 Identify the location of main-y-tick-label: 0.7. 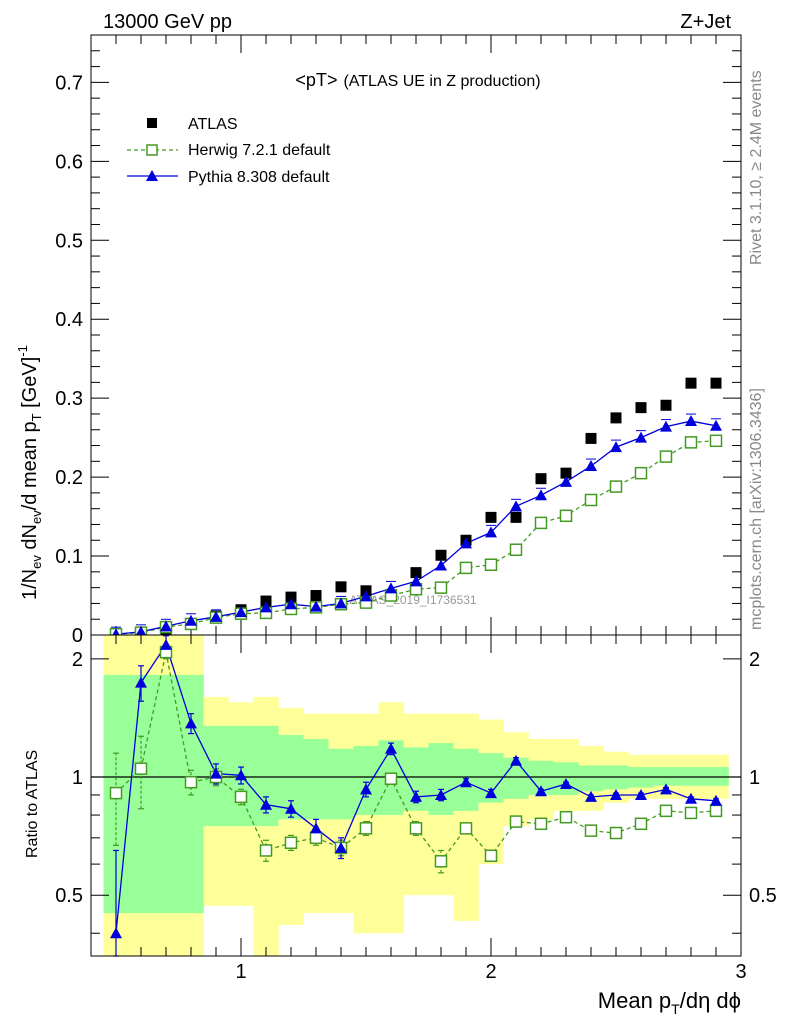
(69, 83).